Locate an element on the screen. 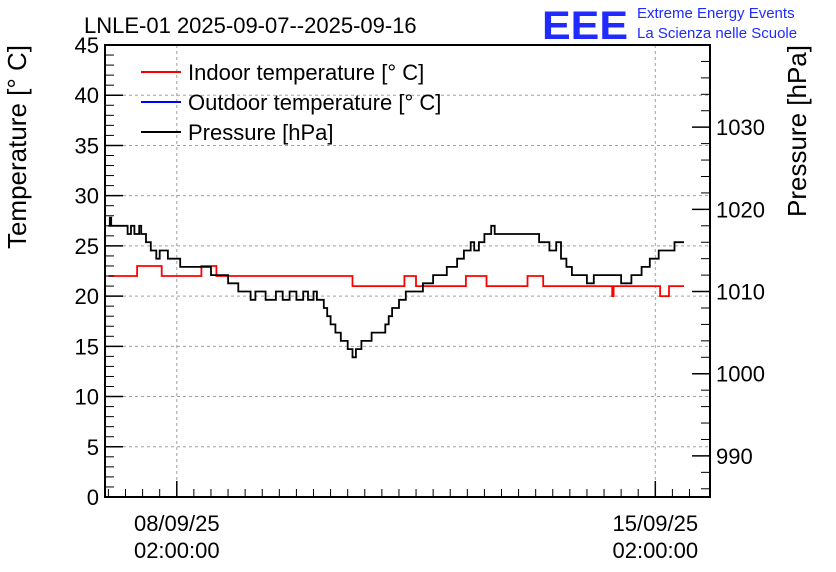 Image resolution: width=836 pixels, height=572 pixels. right-axis: 990 1000 1010 1020 1030 is located at coordinates (728, 275).